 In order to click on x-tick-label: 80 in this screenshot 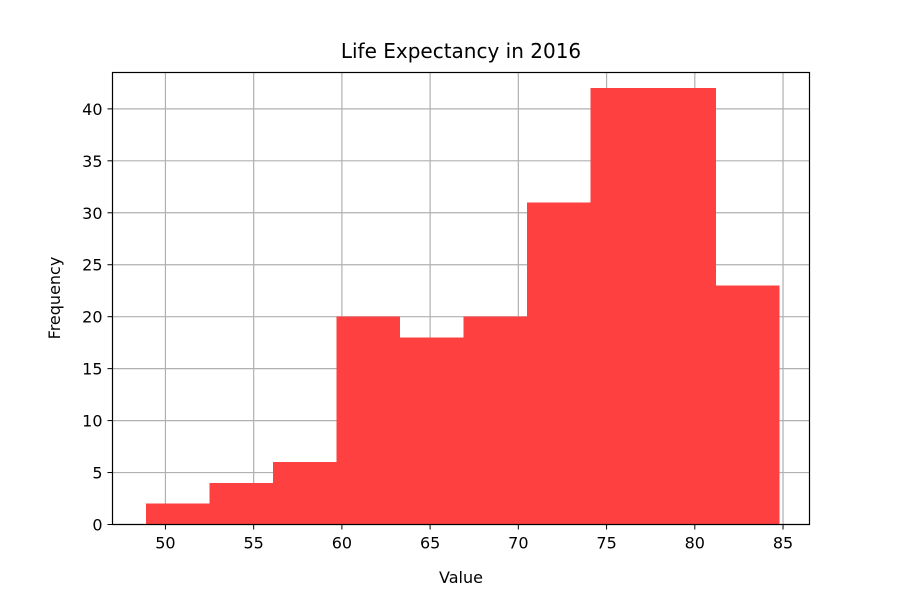, I will do `click(695, 543)`.